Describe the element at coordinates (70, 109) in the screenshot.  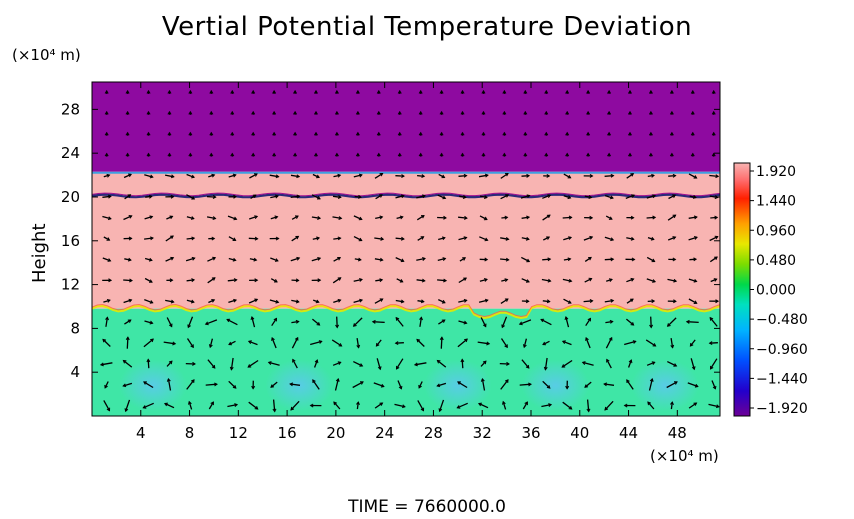
I see `y-tick-label: 28` at that location.